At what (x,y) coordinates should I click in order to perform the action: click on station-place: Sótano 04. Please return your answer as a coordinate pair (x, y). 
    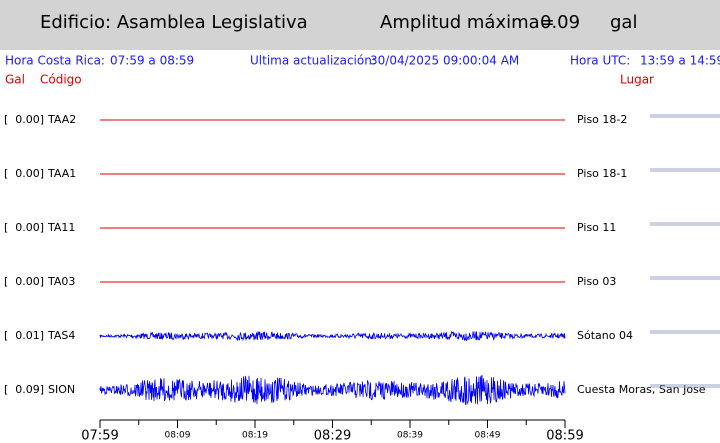
    Looking at the image, I should click on (605, 335).